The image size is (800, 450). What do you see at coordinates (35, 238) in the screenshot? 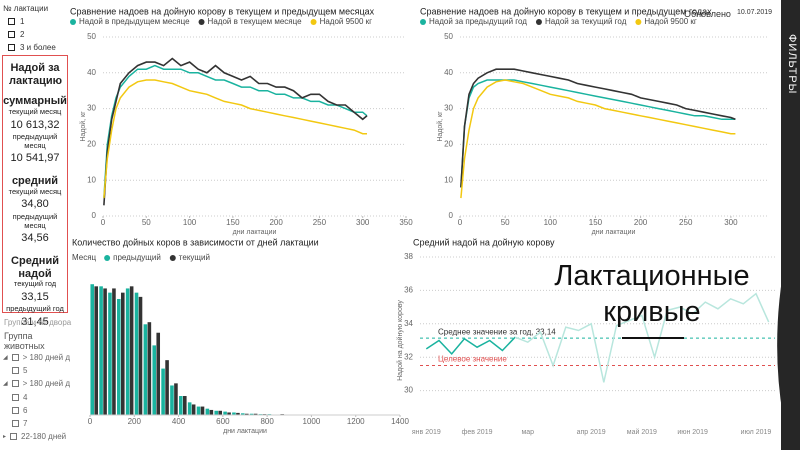
I see `kpi-value: 34,56` at bounding box center [35, 238].